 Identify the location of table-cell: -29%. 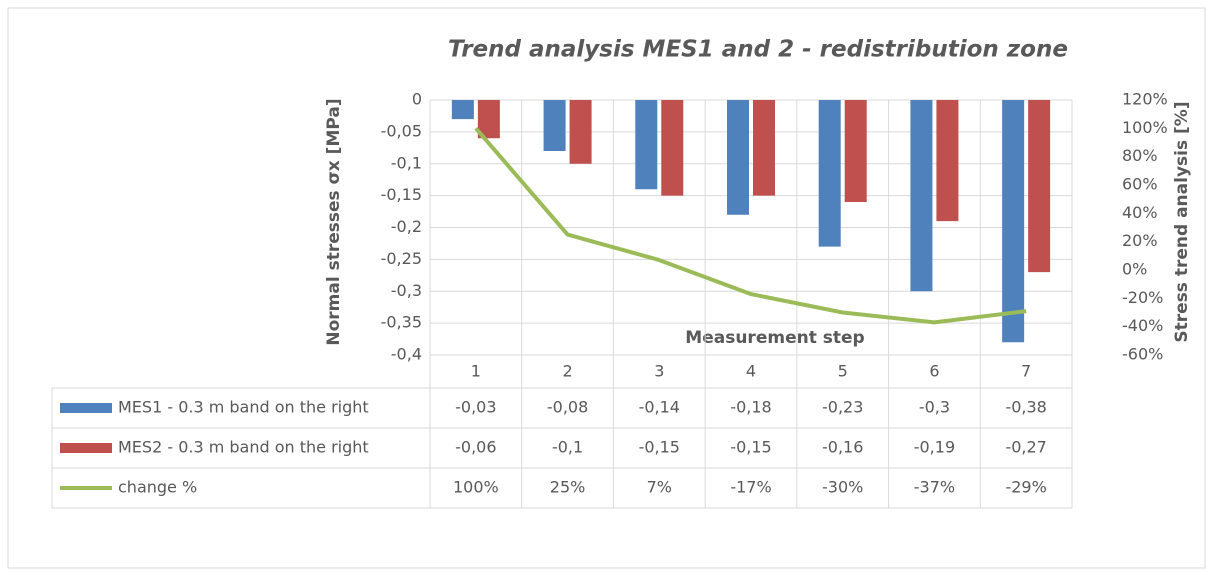
(1025, 487).